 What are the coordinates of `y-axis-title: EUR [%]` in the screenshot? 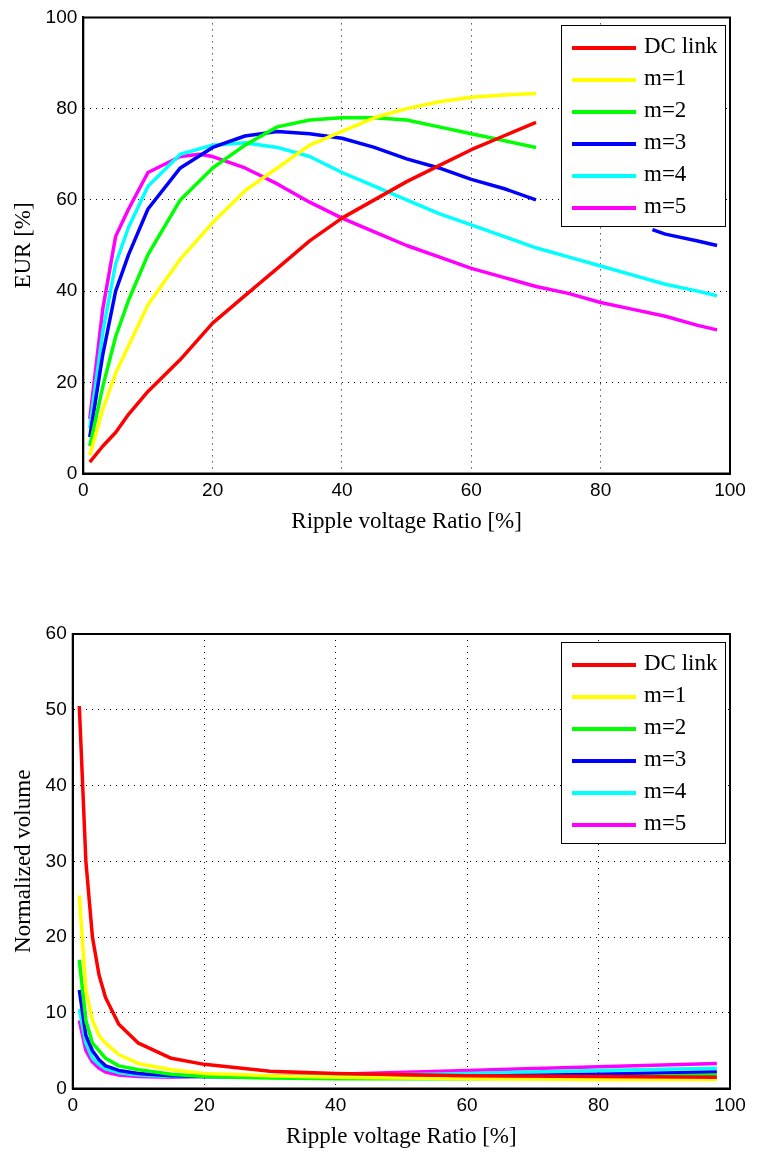 It's located at (22, 245).